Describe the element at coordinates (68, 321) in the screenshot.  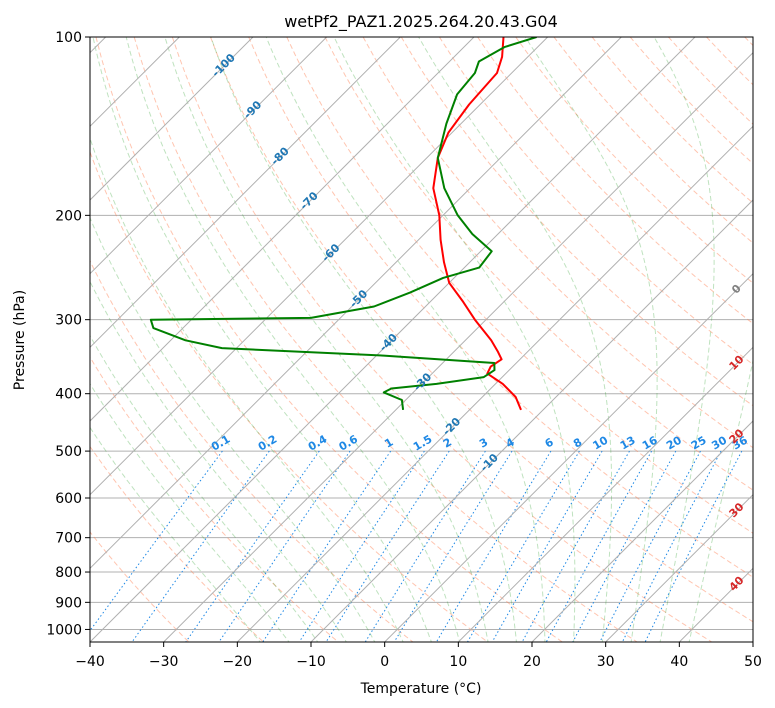
I see `y-tick-label: 300` at that location.